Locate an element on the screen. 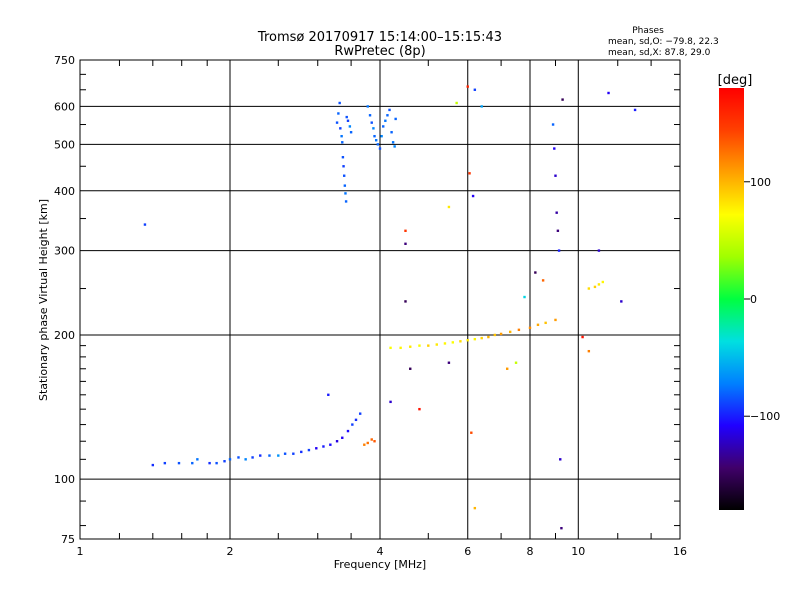  chart-title: Tromsø 20170917 15:14:00–15:15:43 is located at coordinates (379, 37).